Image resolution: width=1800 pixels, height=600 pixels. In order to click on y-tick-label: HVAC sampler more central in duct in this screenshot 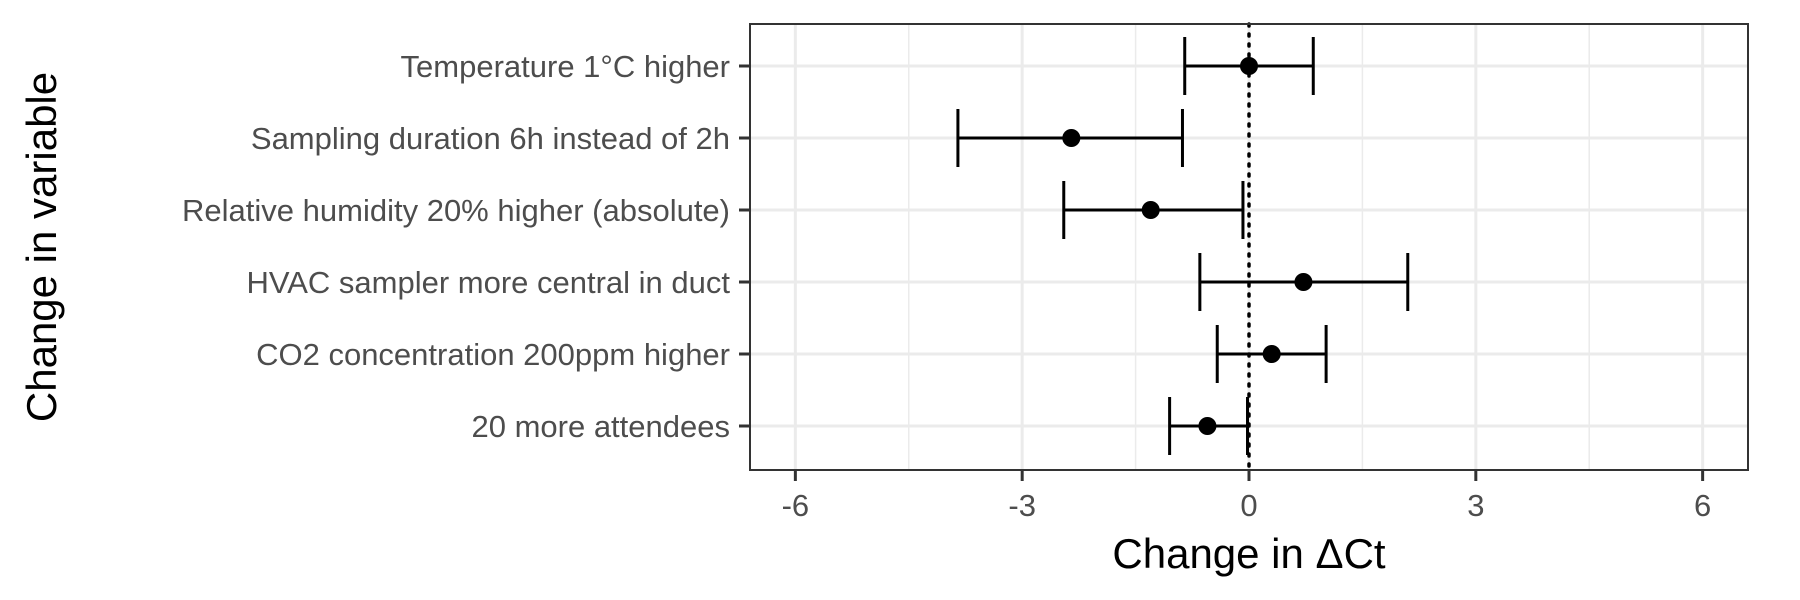, I will do `click(488, 282)`.